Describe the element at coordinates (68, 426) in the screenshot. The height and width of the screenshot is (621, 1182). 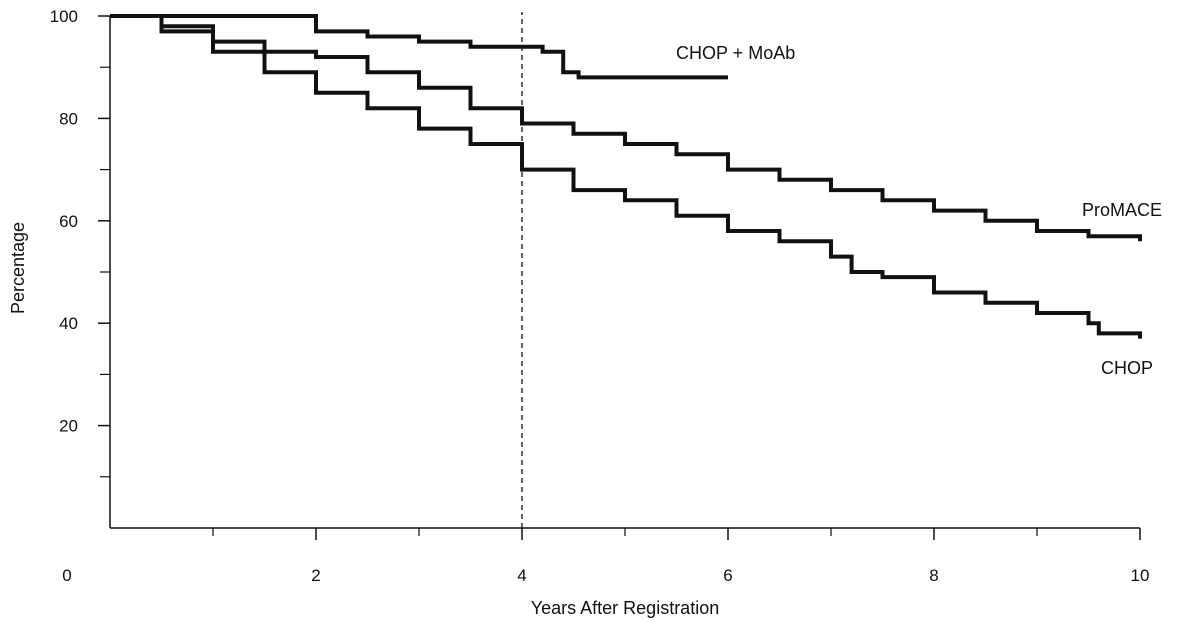
I see `y-tick-label: 20` at that location.